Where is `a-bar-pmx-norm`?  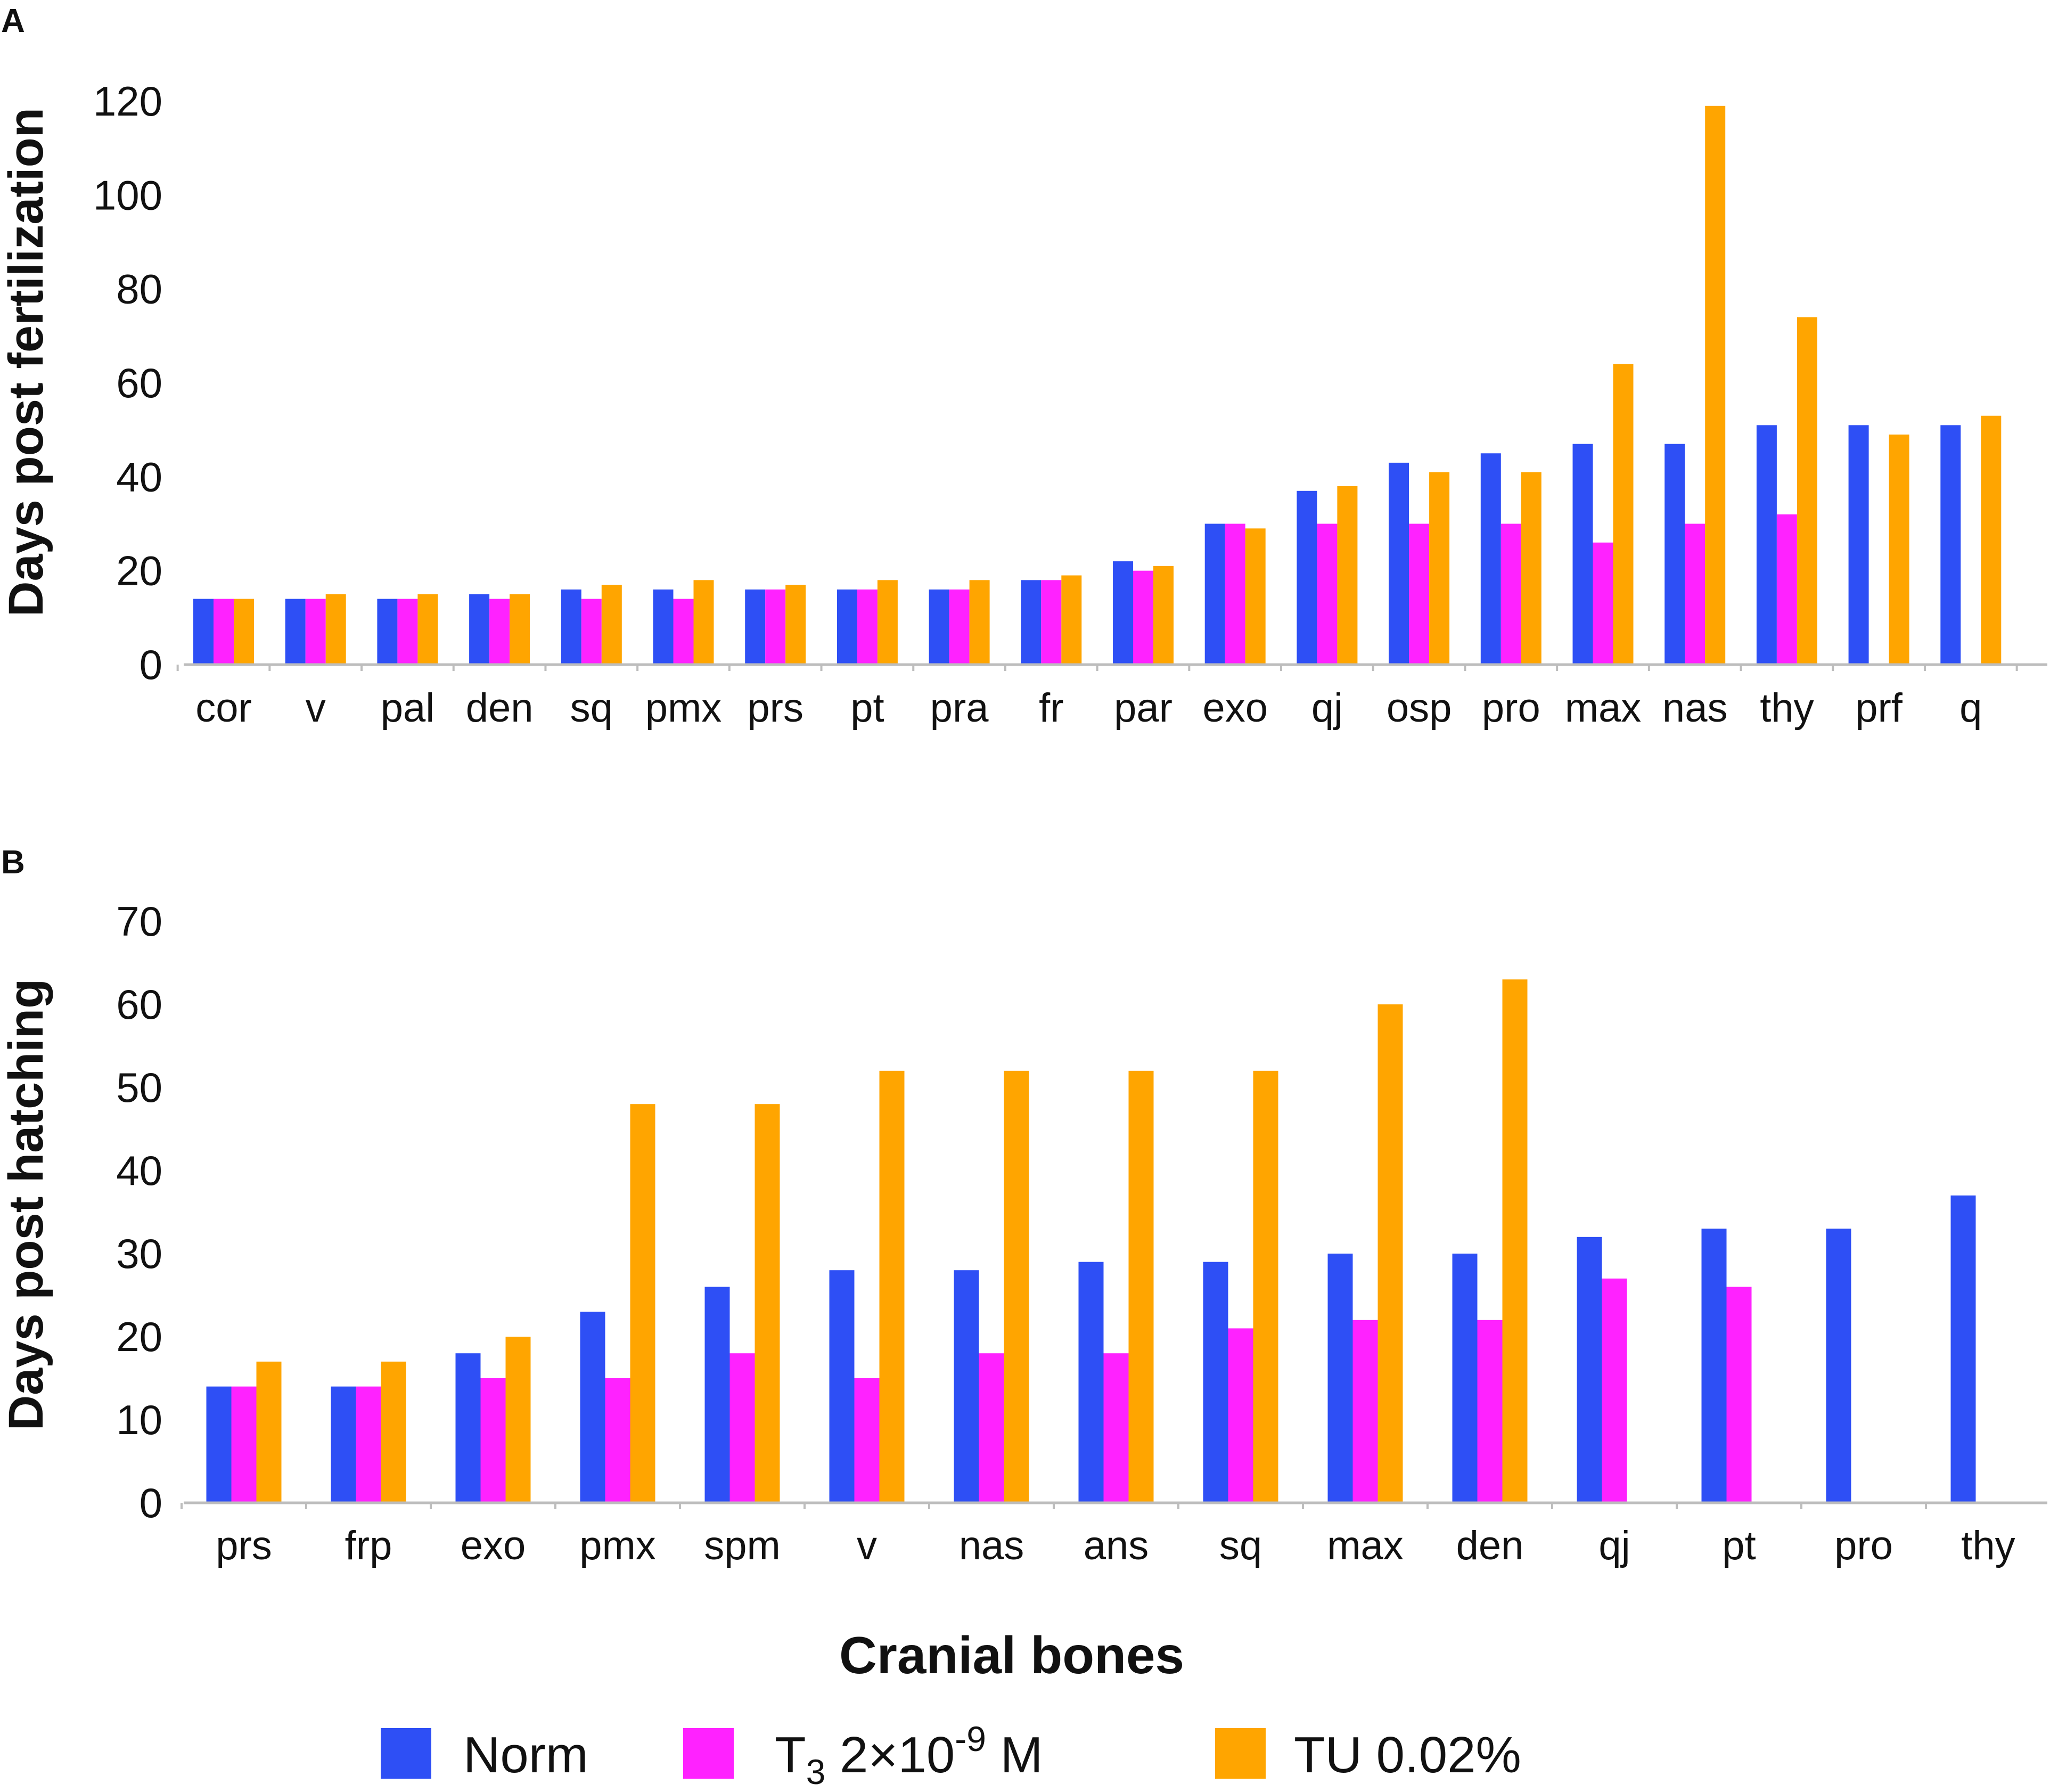 a-bar-pmx-norm is located at coordinates (663, 627).